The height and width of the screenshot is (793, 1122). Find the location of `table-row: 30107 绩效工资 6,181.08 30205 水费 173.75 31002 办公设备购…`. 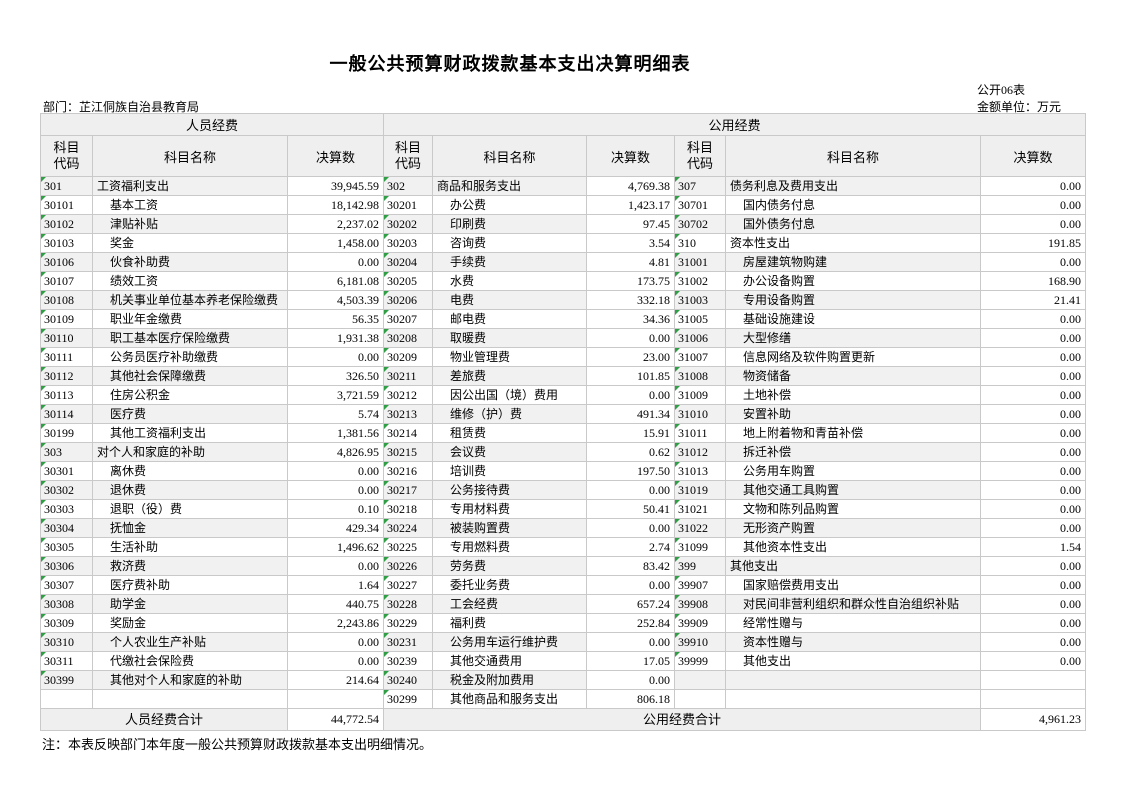

table-row: 30107 绩效工资 6,181.08 30205 水费 173.75 31002 办公设备购… is located at coordinates (563, 281).